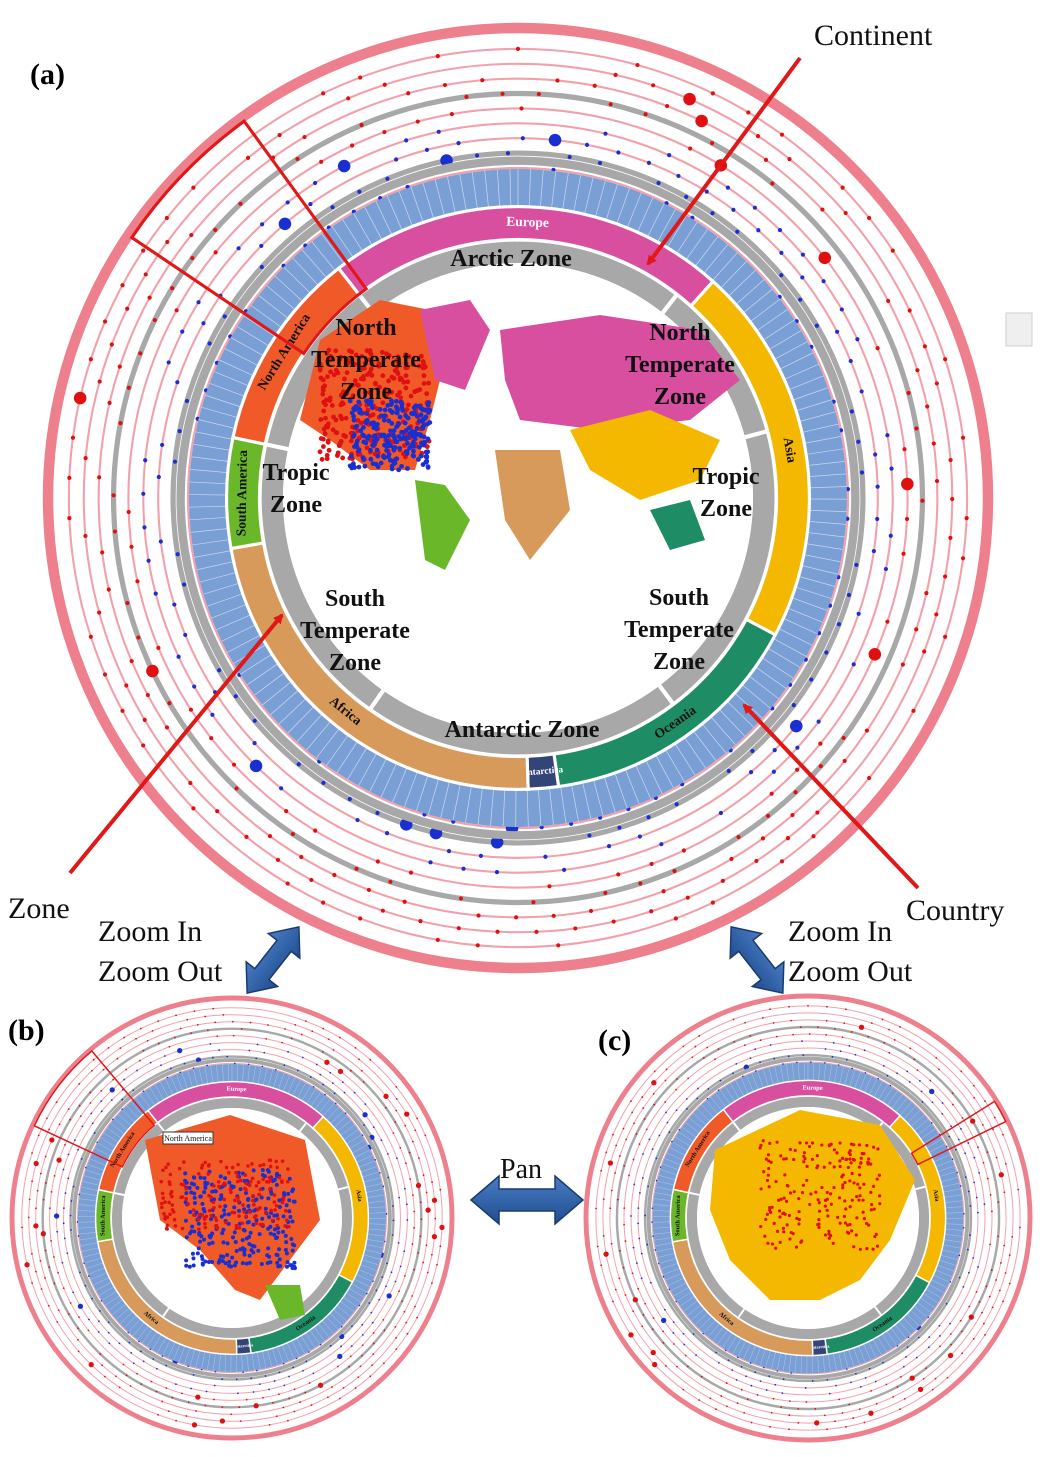  I want to click on scroll-handle, so click(1019, 329).